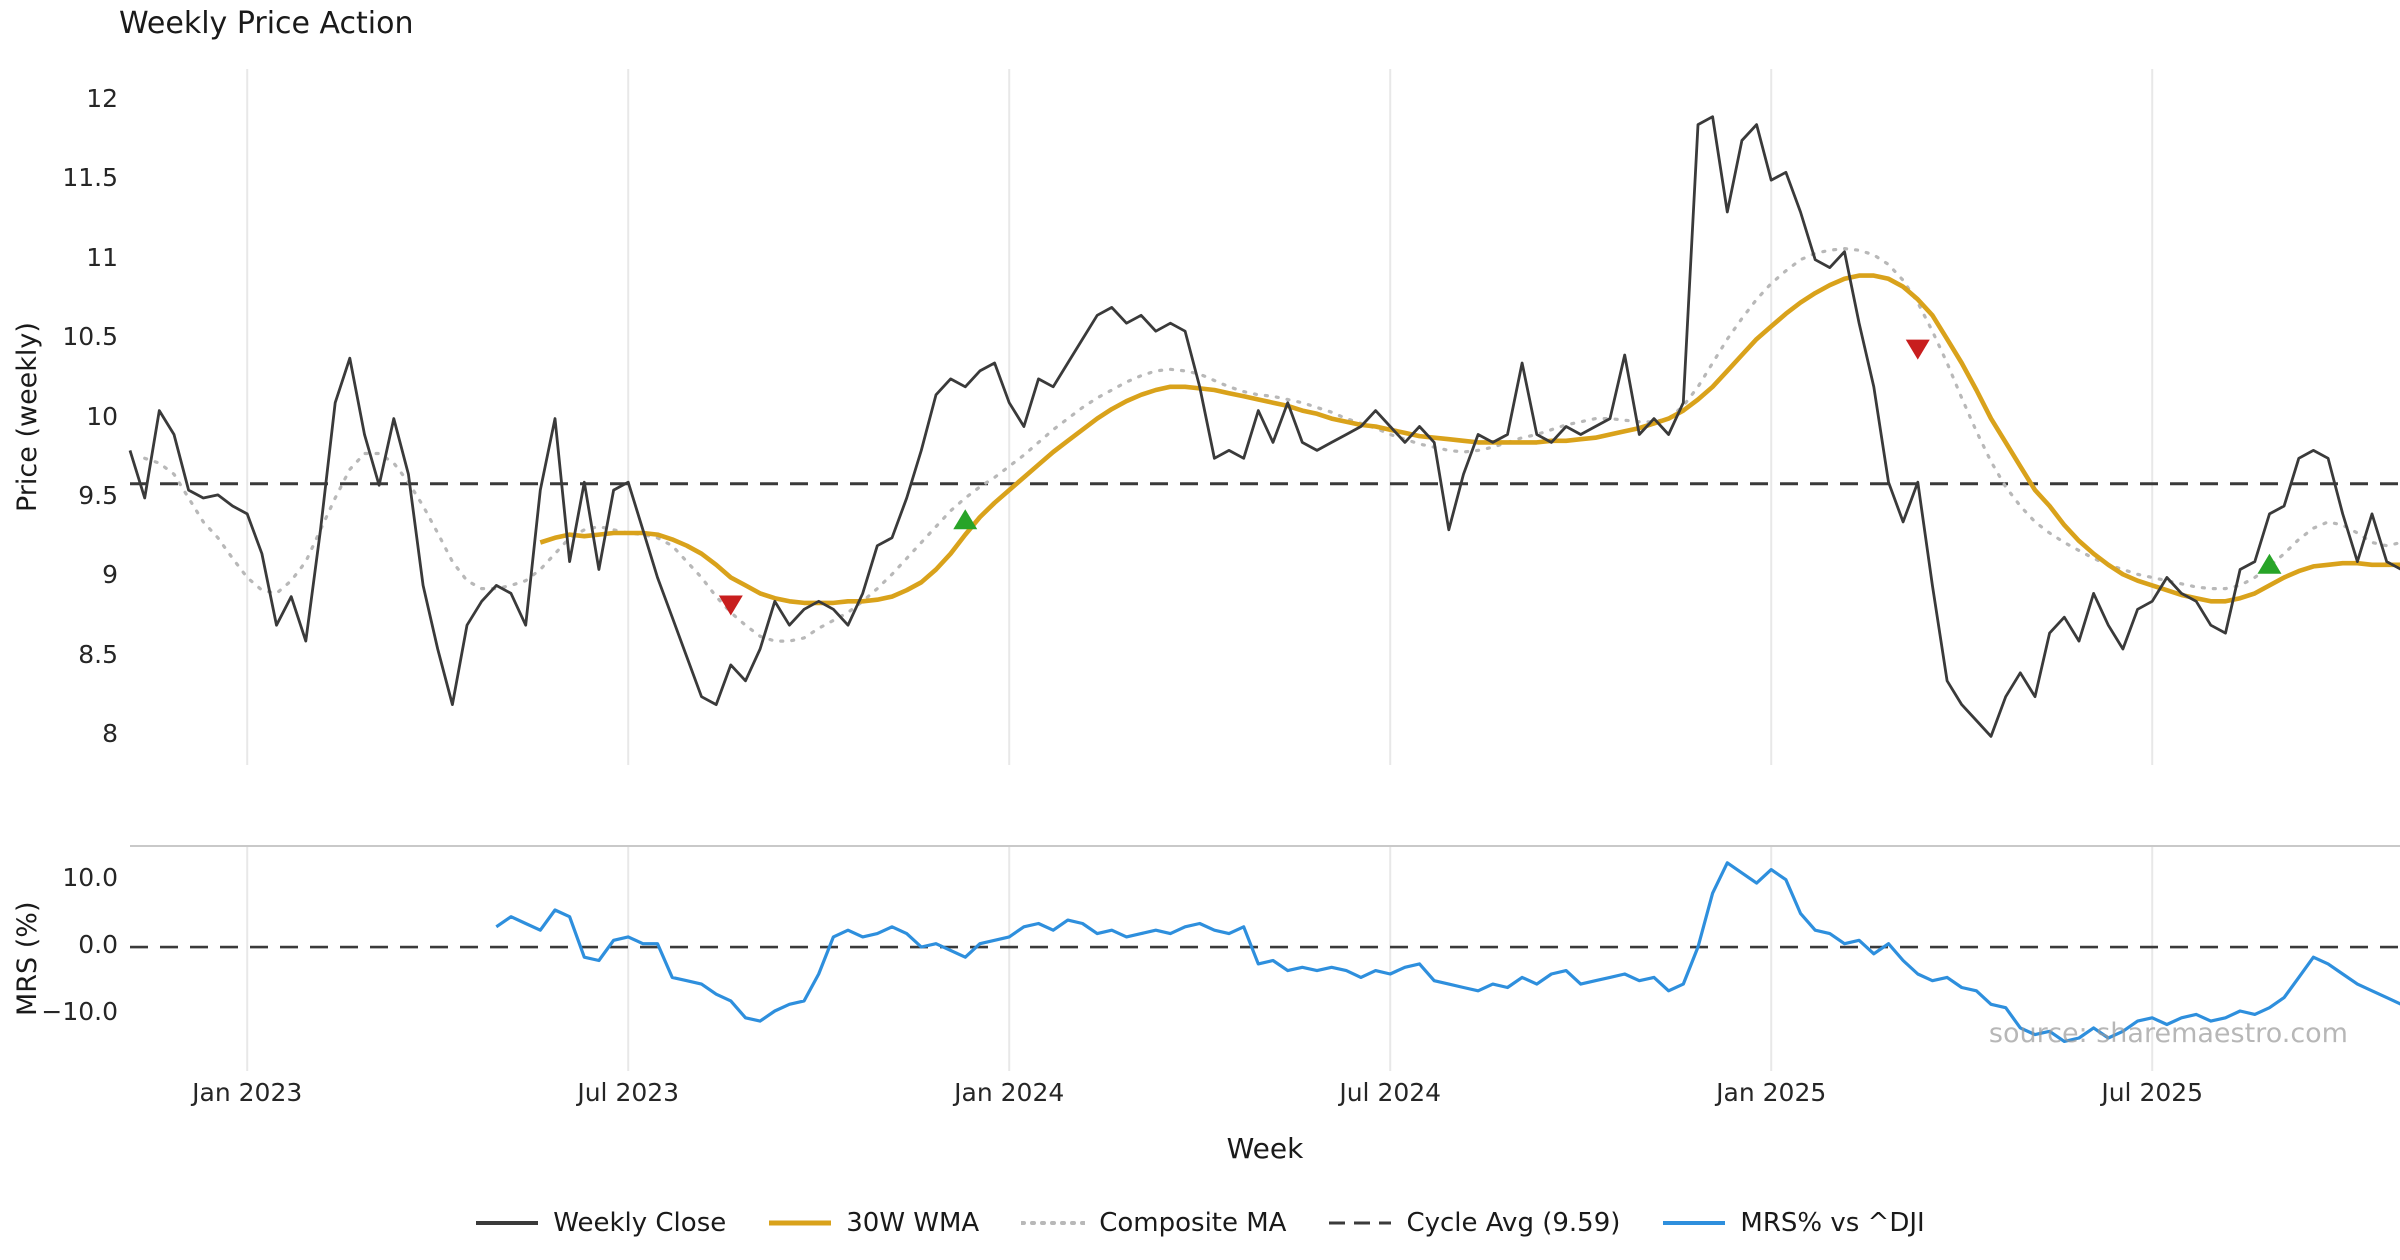 The height and width of the screenshot is (1260, 2400). I want to click on mrs-ytick-label: −10.0, so click(79, 1012).